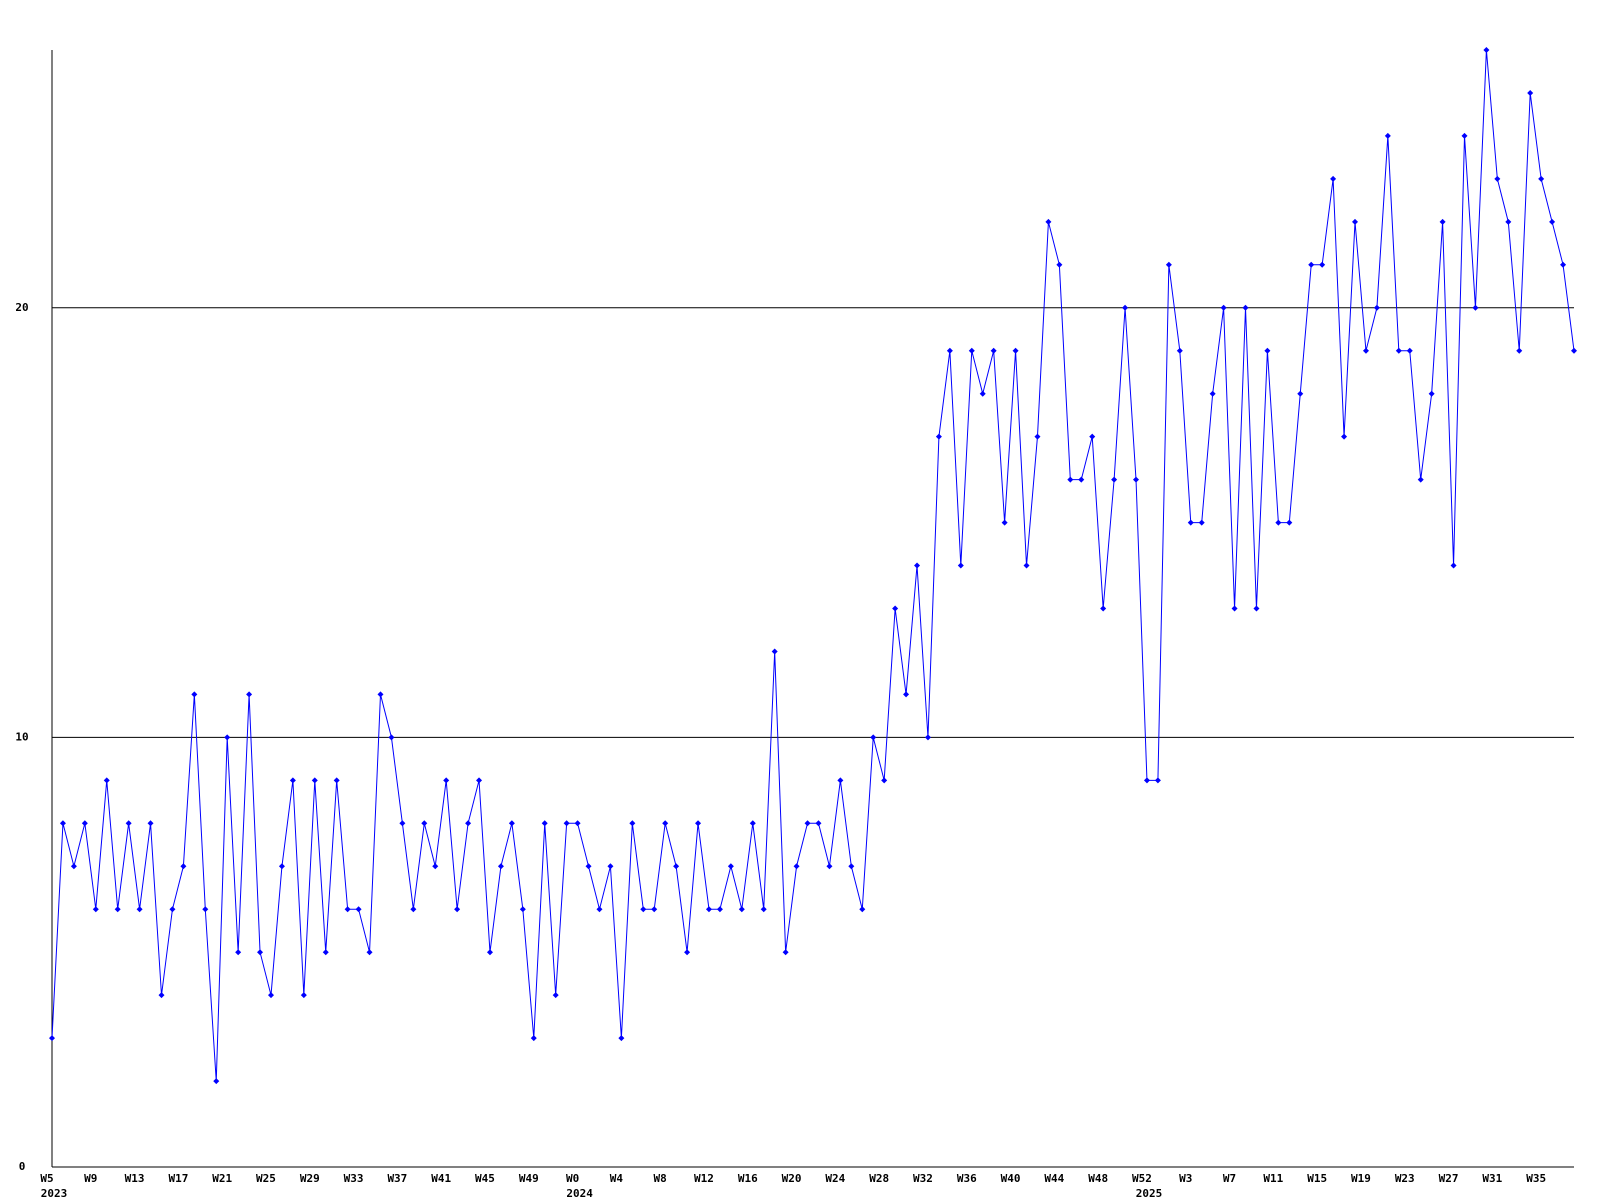 This screenshot has width=1600, height=1200. I want to click on x-tick-label: W0, so click(572, 1178).